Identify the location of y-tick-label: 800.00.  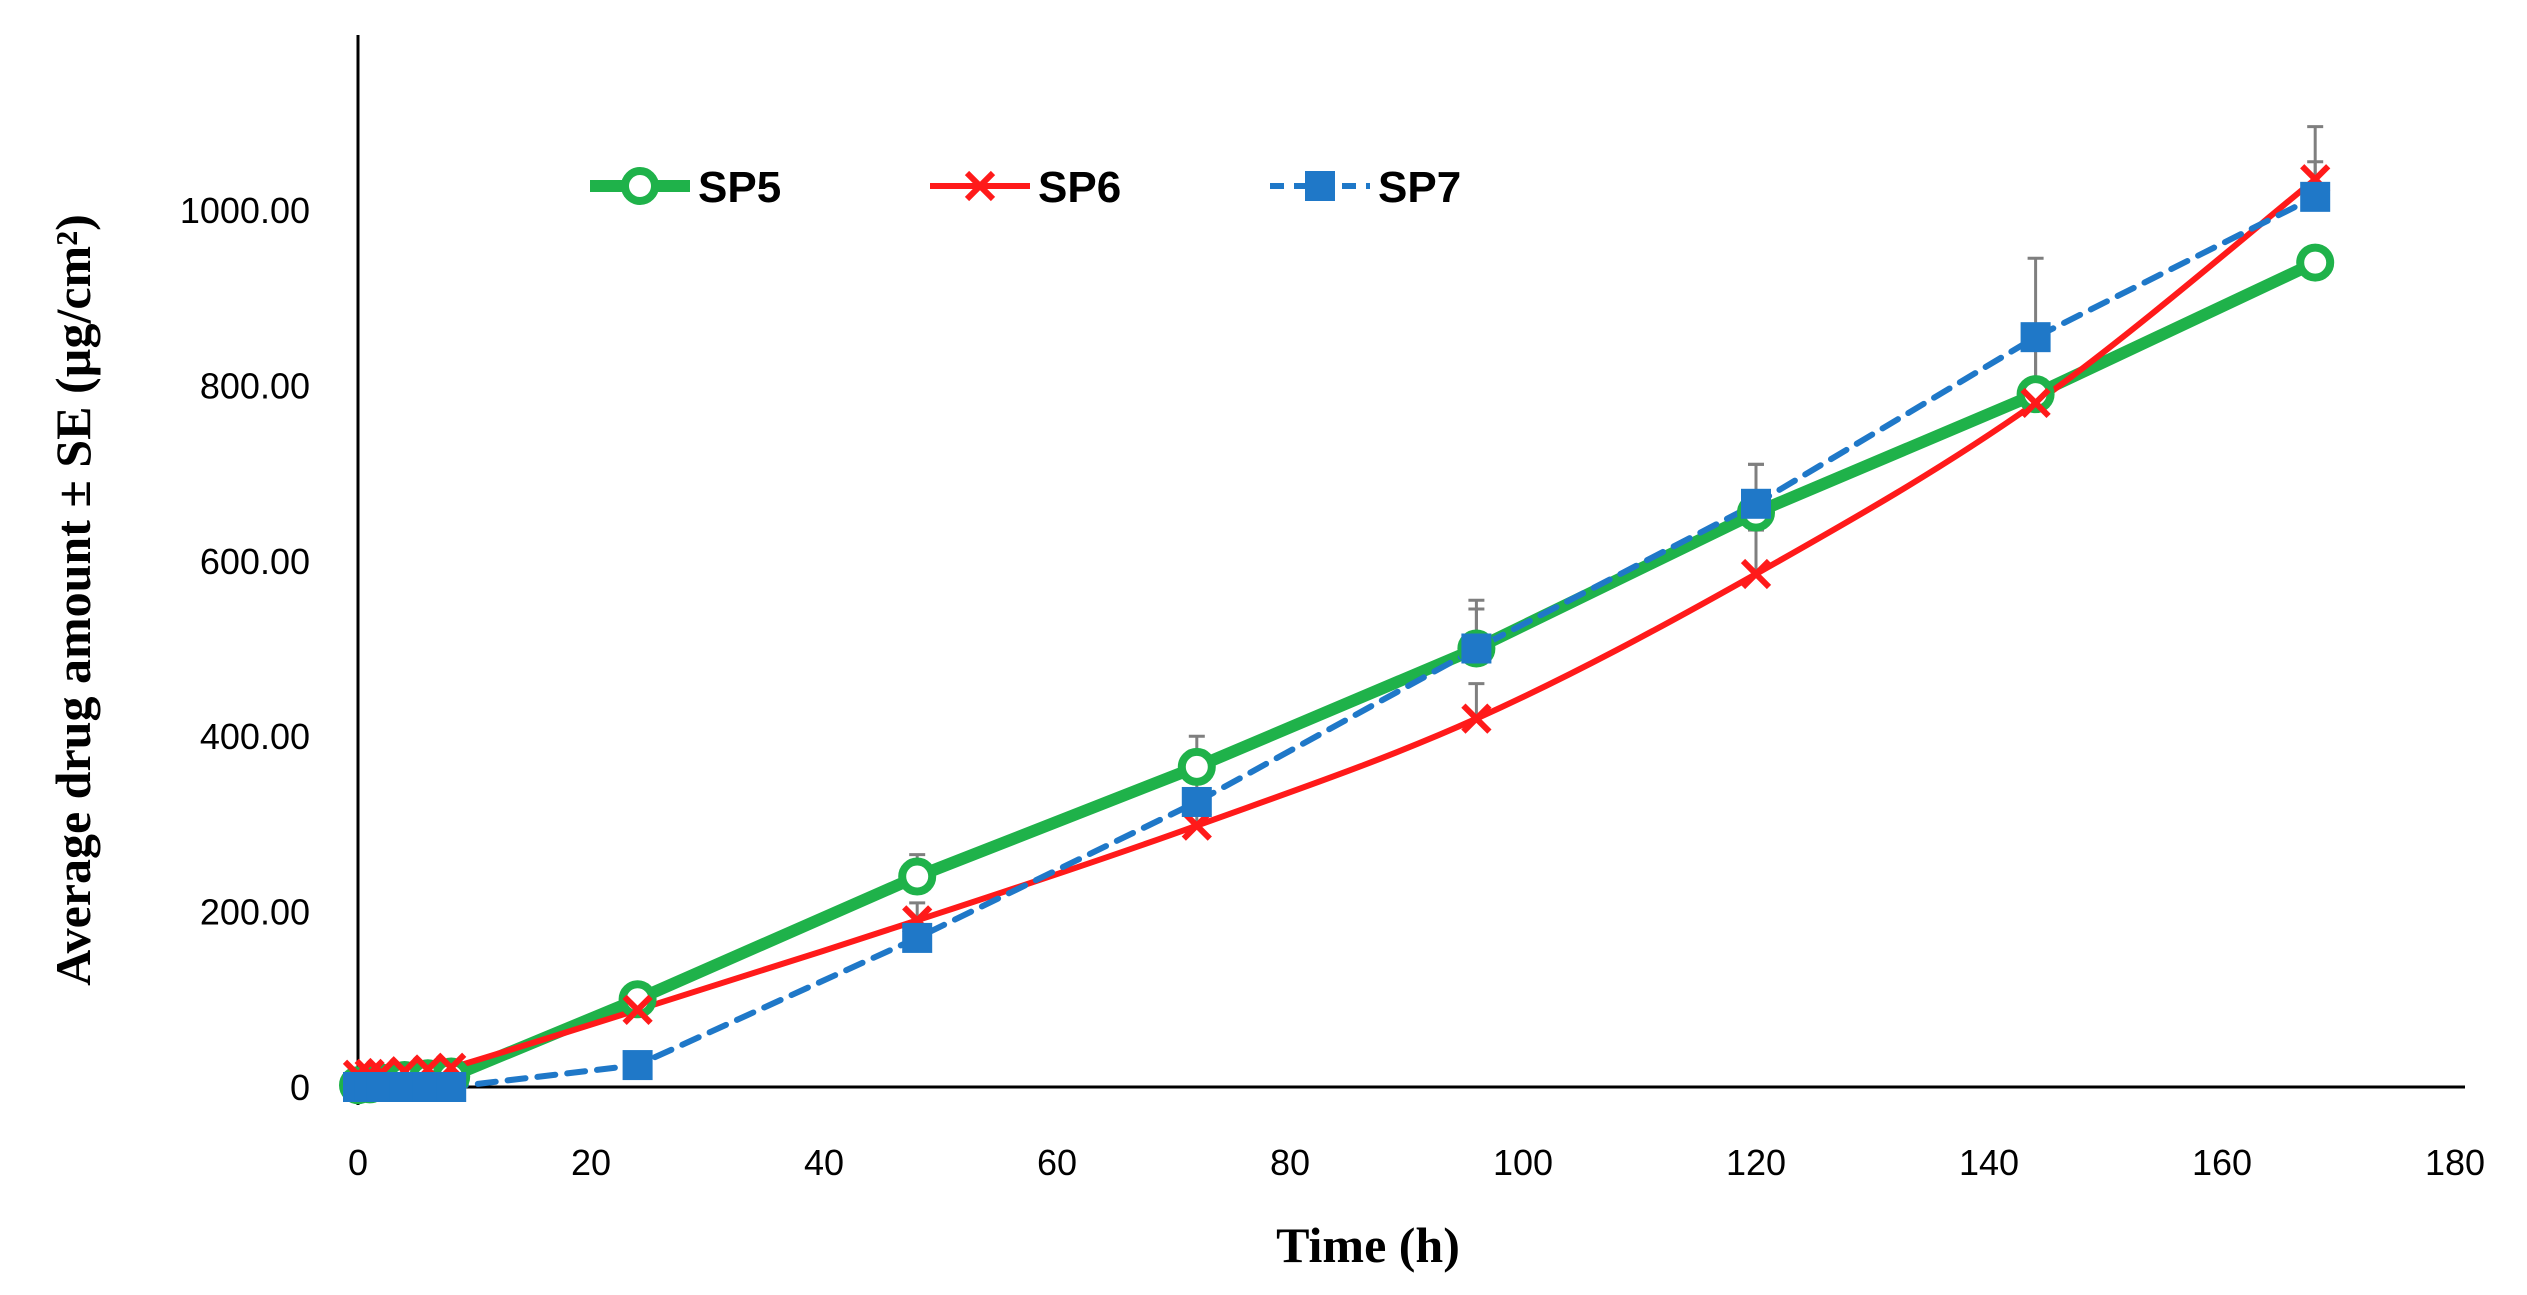
(255, 385).